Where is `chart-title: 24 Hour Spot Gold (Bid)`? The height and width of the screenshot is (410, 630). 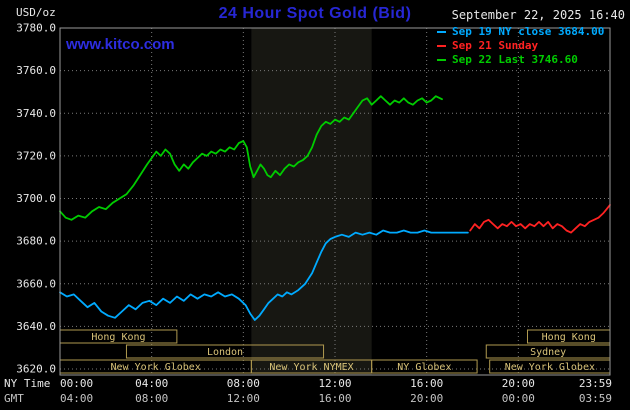 chart-title: 24 Hour Spot Gold (Bid) is located at coordinates (315, 13).